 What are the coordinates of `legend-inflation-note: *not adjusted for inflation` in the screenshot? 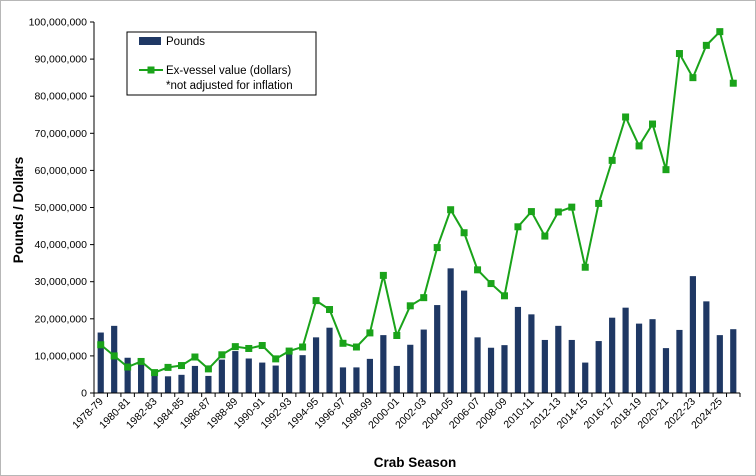 It's located at (229, 86).